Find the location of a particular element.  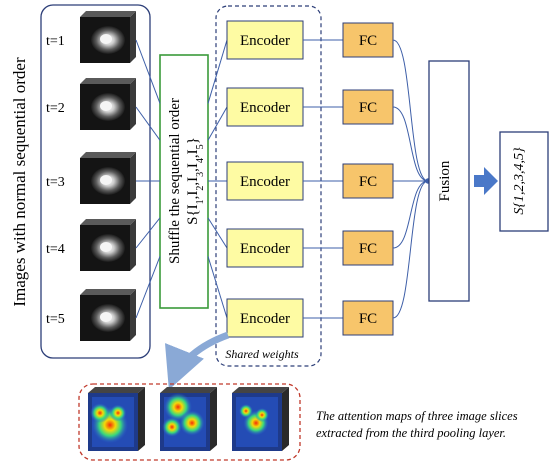

fusion-label: Fusion is located at coordinates (445, 180).